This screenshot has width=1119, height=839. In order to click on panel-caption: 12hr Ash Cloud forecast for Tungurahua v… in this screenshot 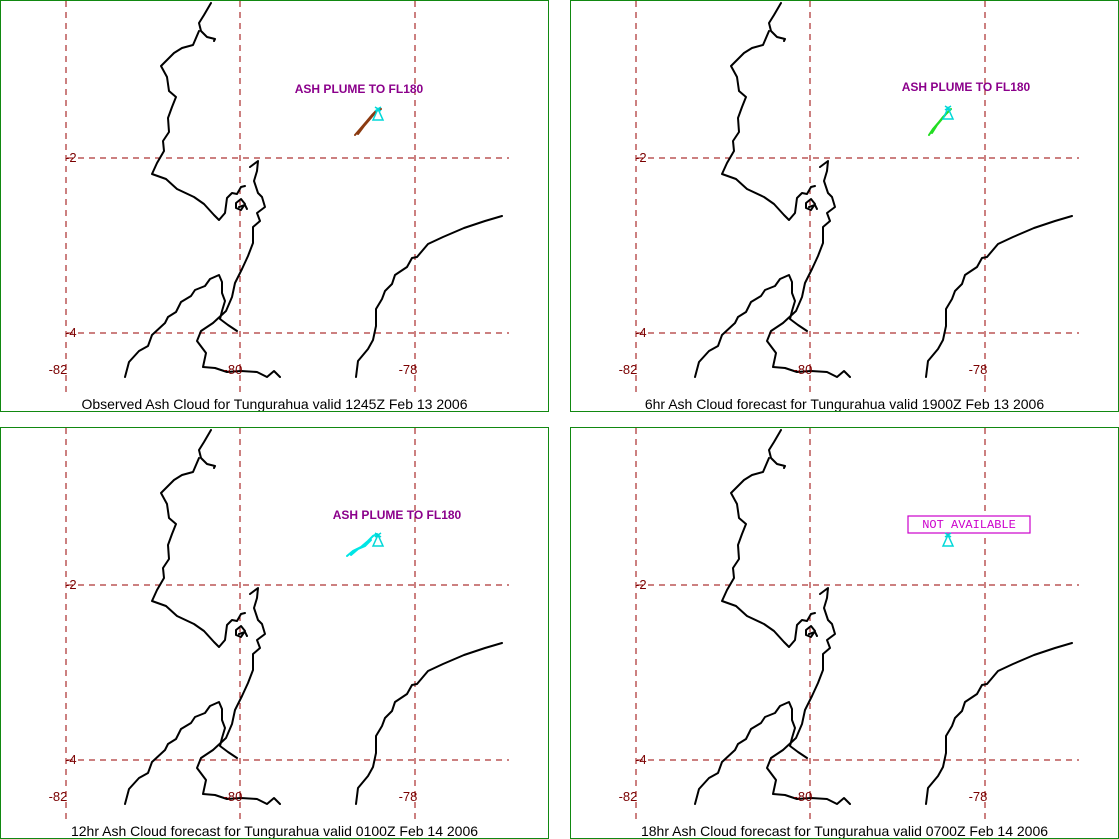, I will do `click(274, 831)`.